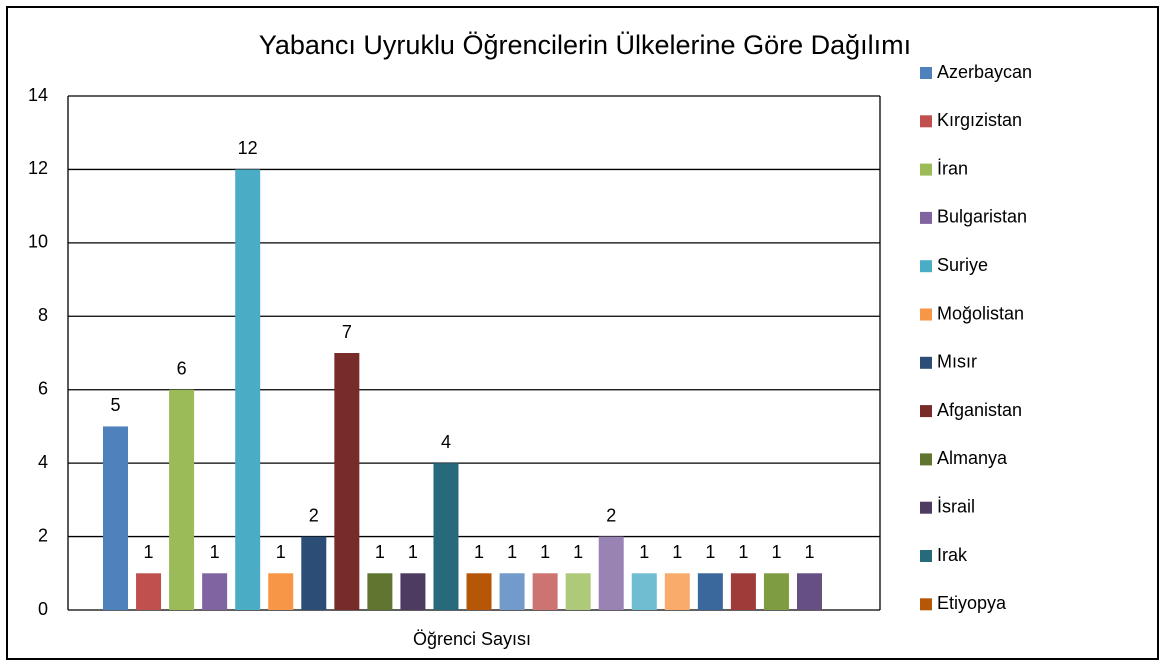  What do you see at coordinates (956, 506) in the screenshot?
I see `legend-label: İsrail` at bounding box center [956, 506].